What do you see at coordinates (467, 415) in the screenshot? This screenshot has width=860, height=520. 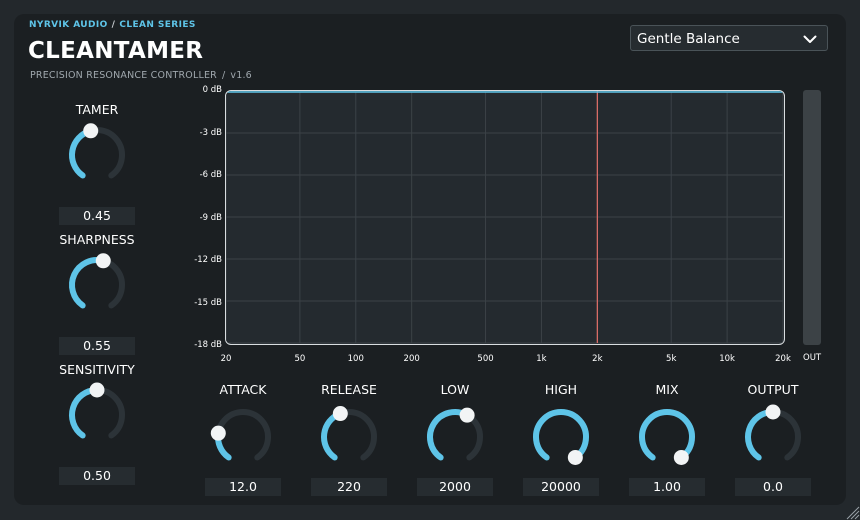 I see `low-knob-handle` at bounding box center [467, 415].